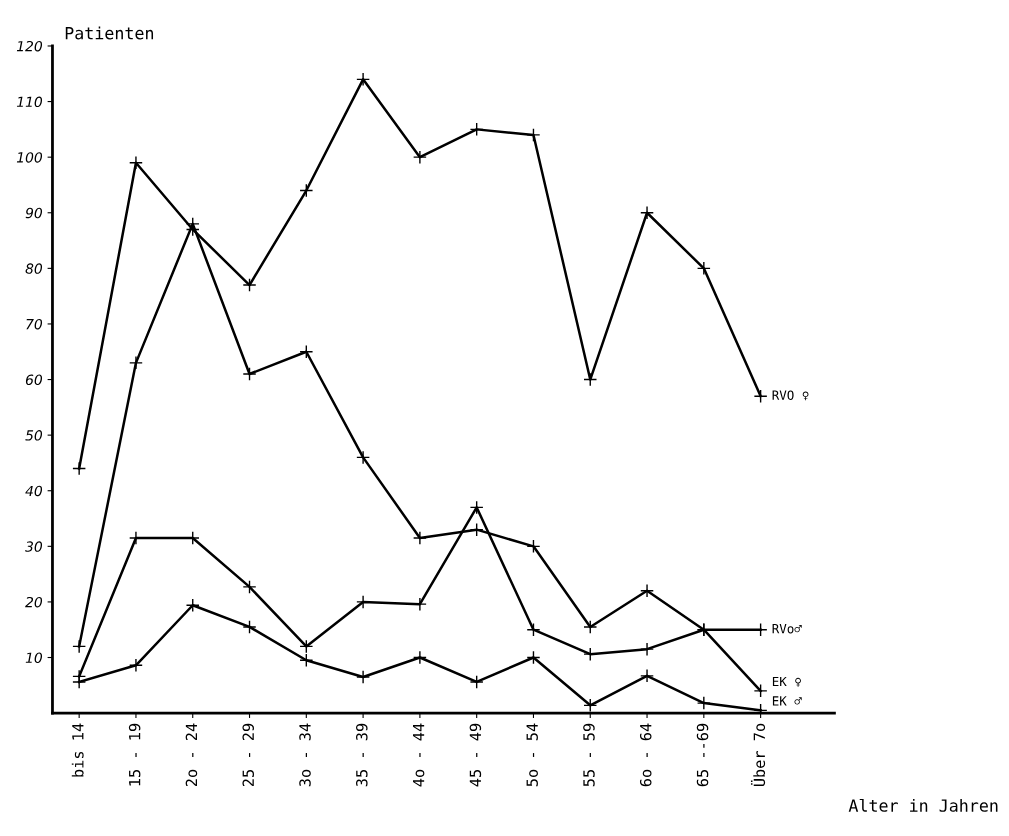 This screenshot has width=1009, height=836. What do you see at coordinates (248, 755) in the screenshot?
I see `x-tick-label: 25 - 29` at bounding box center [248, 755].